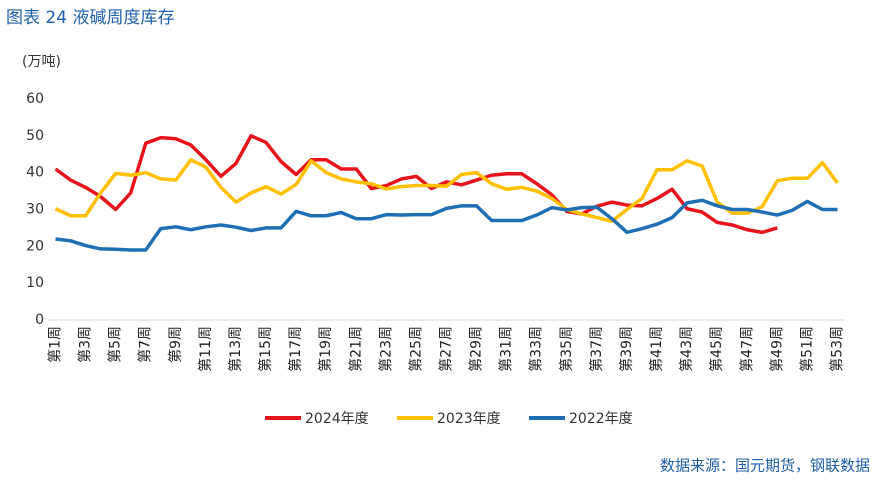 This screenshot has width=876, height=481. I want to click on x-tick-label: 第33周, so click(536, 349).